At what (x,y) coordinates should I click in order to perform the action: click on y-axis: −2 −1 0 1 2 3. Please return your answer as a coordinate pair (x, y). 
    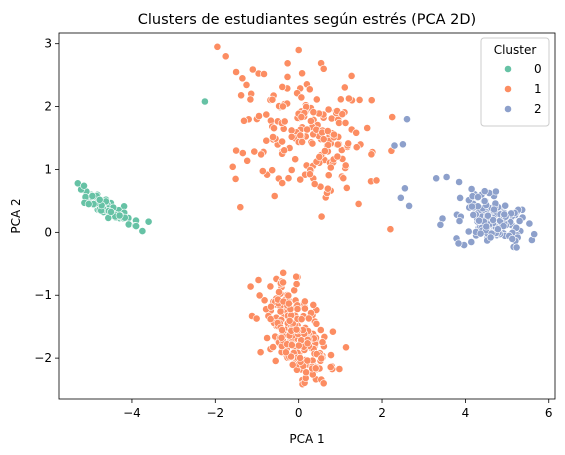
    Looking at the image, I should click on (46, 201).